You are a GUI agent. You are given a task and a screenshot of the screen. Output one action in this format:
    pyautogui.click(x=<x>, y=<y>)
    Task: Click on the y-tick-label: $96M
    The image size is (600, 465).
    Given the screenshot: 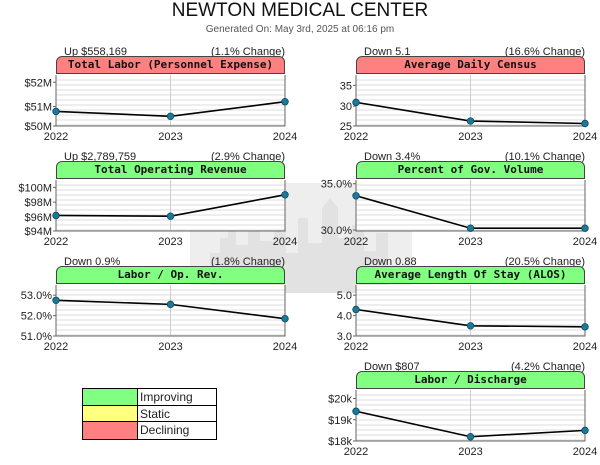 What is the action you would take?
    pyautogui.click(x=38, y=218)
    